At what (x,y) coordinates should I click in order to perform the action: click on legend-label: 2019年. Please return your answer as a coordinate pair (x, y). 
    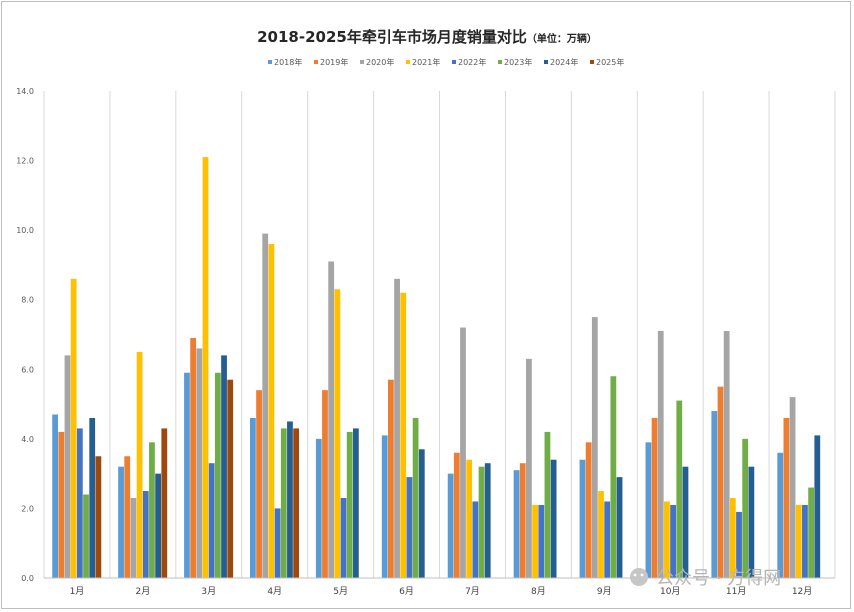
    Looking at the image, I should click on (334, 62).